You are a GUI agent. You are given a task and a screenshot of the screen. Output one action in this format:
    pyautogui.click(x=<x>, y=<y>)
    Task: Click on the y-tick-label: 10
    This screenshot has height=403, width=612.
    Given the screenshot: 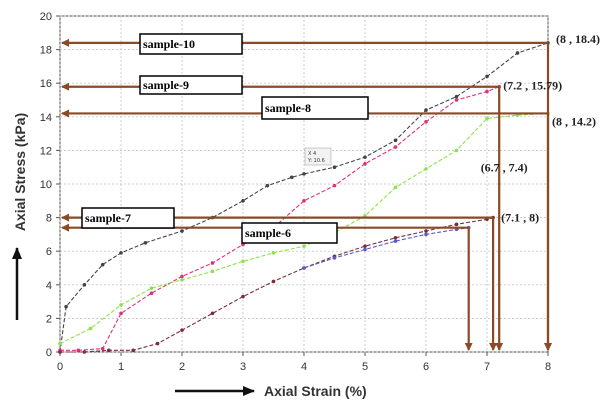 What is the action you would take?
    pyautogui.click(x=46, y=185)
    